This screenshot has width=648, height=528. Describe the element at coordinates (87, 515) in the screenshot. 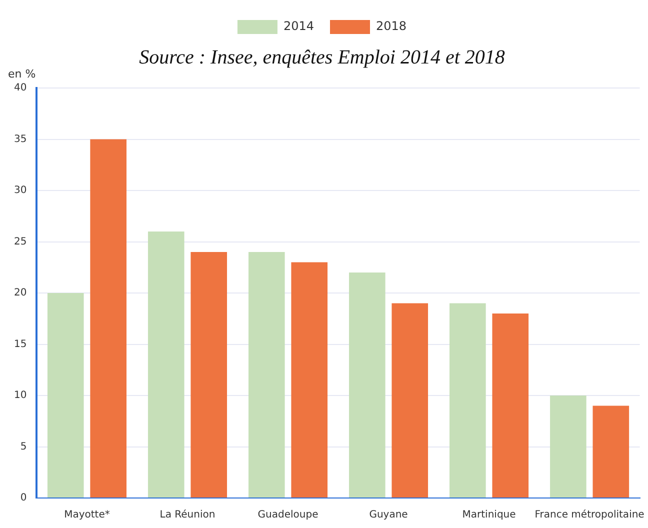

I see `x-tick-label: Mayotte*` at that location.